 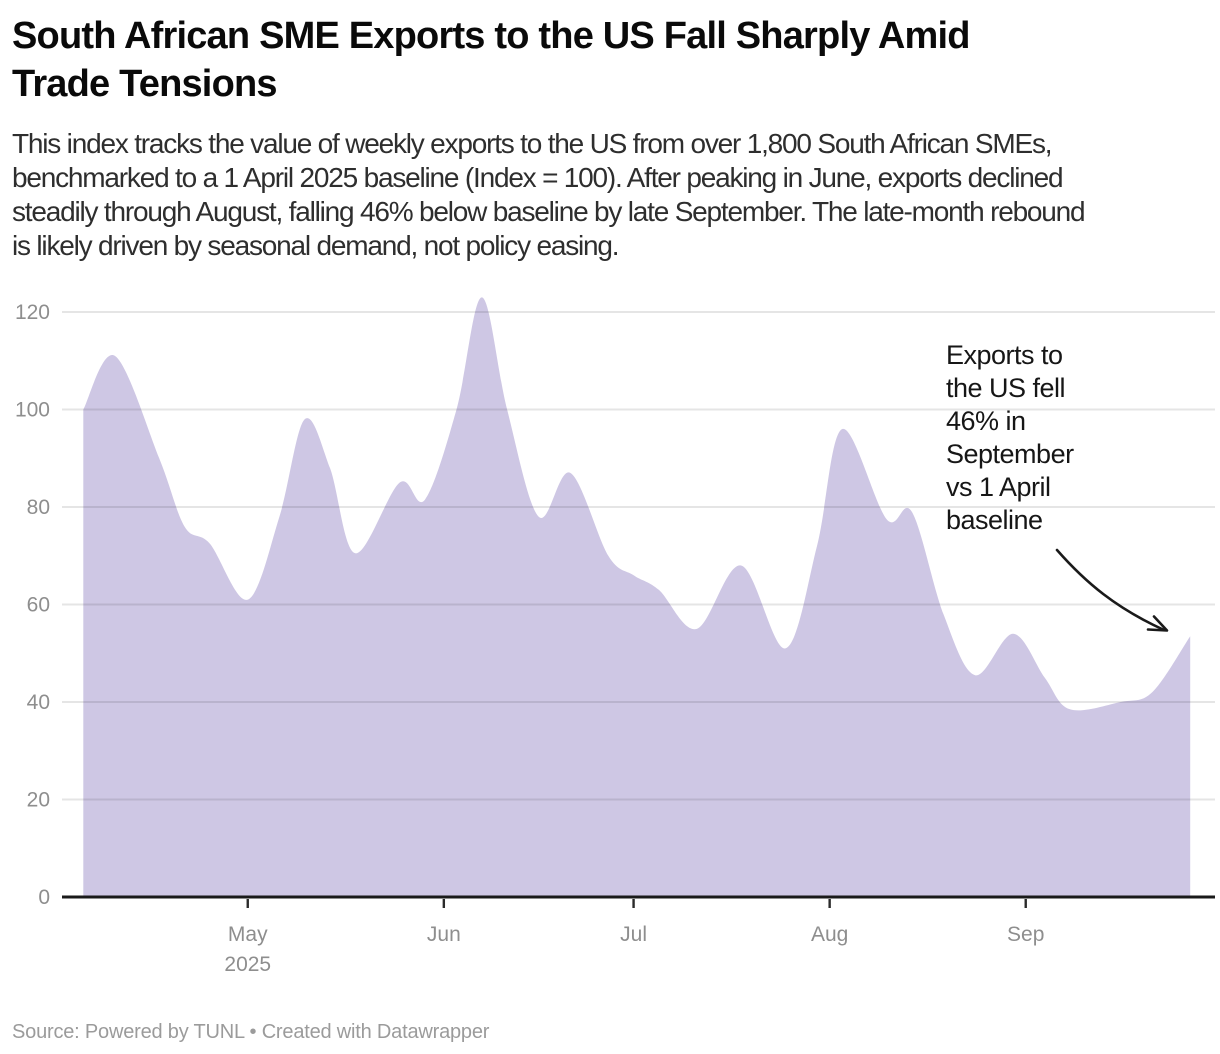 What do you see at coordinates (44, 897) in the screenshot?
I see `y-tick-label: 0` at bounding box center [44, 897].